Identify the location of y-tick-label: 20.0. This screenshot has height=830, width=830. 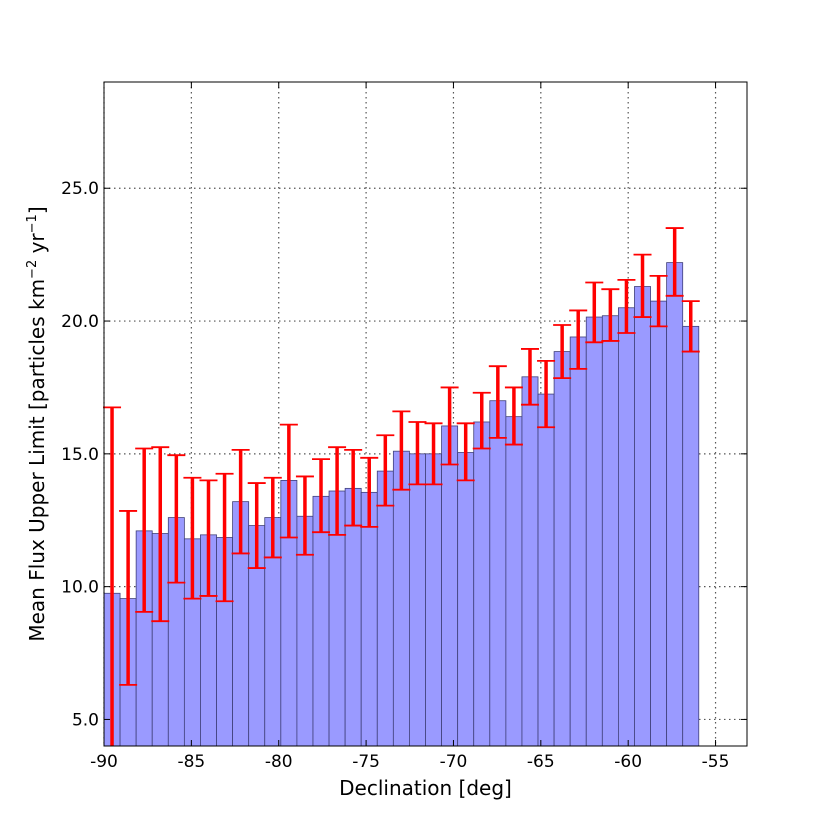
(80, 322).